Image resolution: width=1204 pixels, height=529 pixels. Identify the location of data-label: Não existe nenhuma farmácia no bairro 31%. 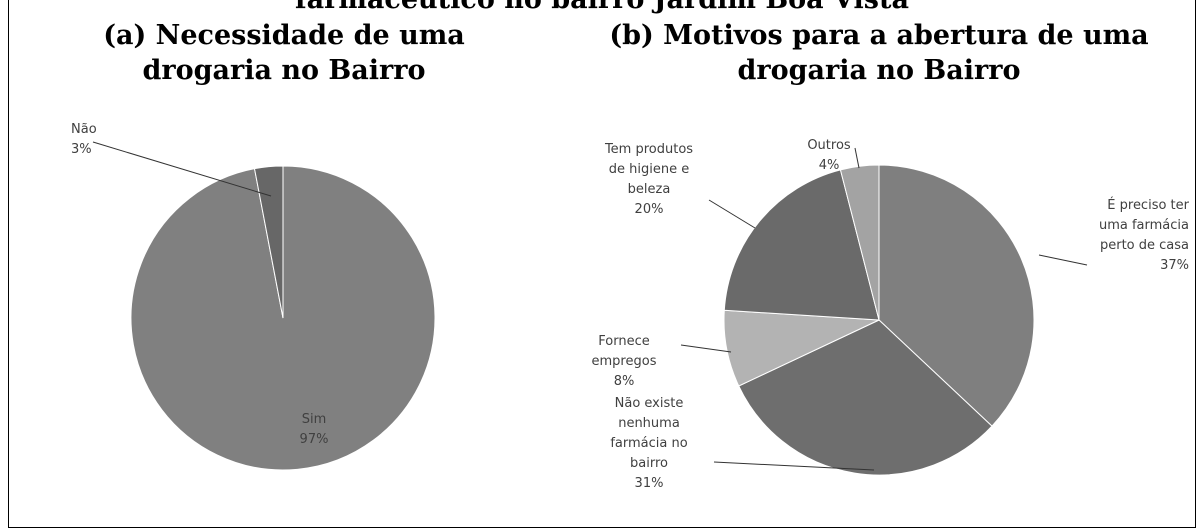
(649, 444).